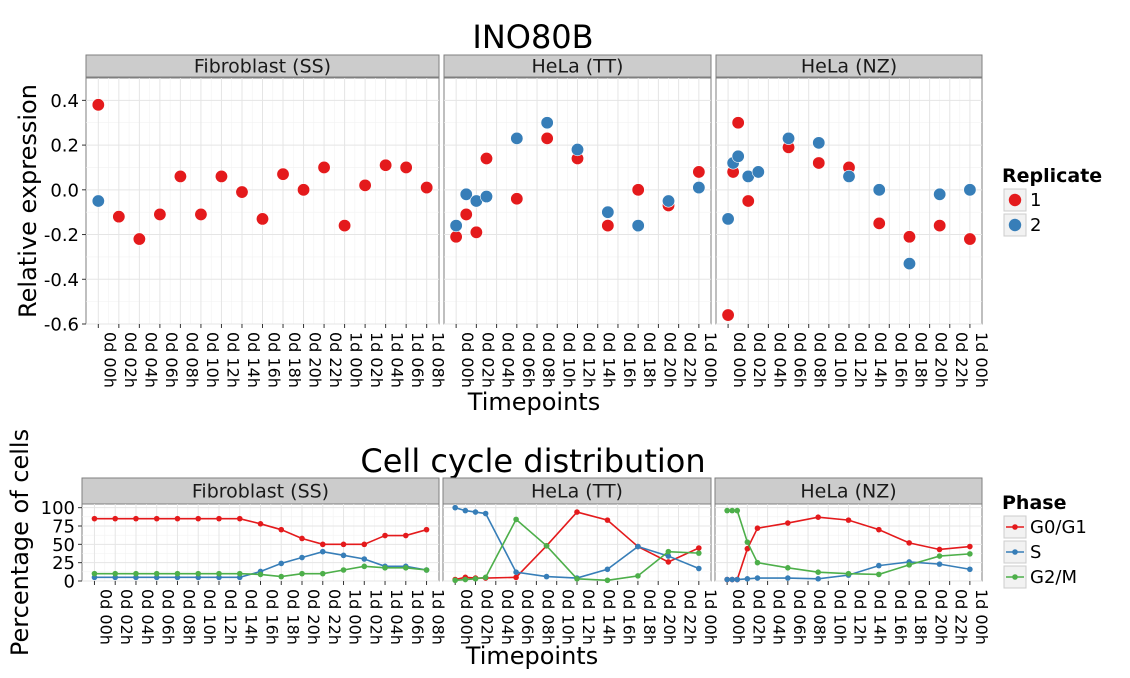 This screenshot has width=1130, height=678. Describe the element at coordinates (1053, 577) in the screenshot. I see `legend-label: G2/M` at that location.